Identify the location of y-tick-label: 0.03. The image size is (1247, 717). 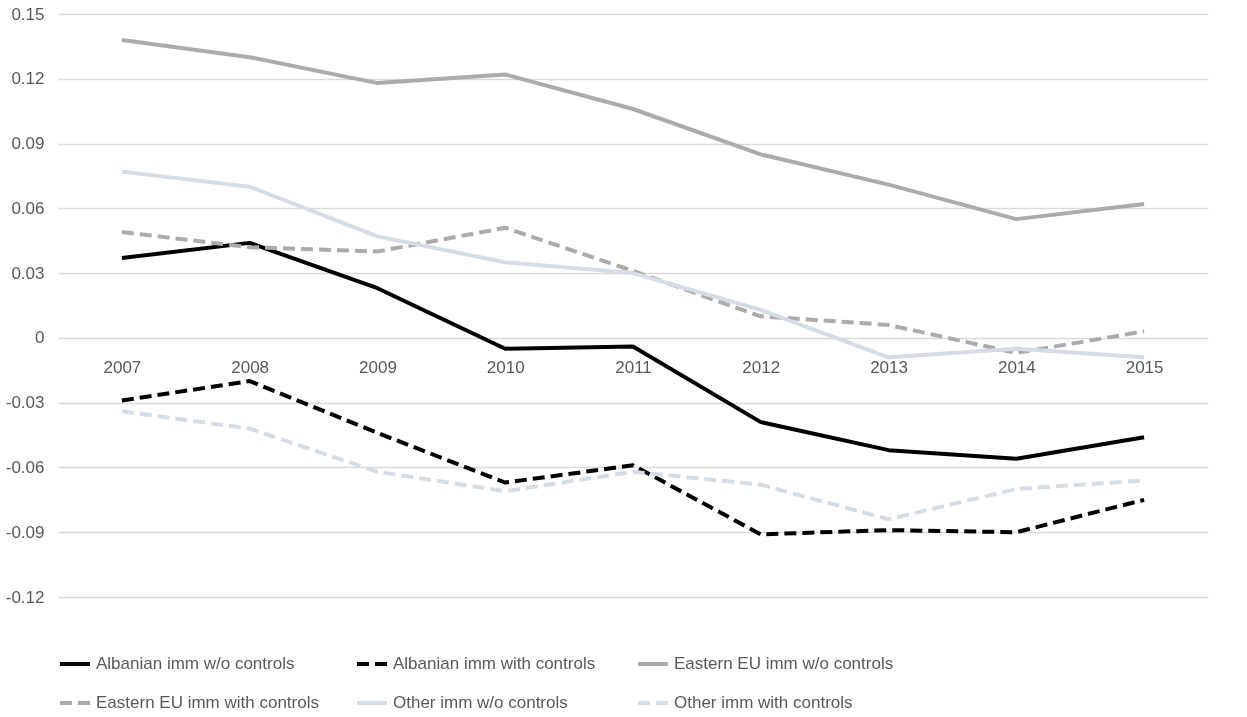
(28, 273).